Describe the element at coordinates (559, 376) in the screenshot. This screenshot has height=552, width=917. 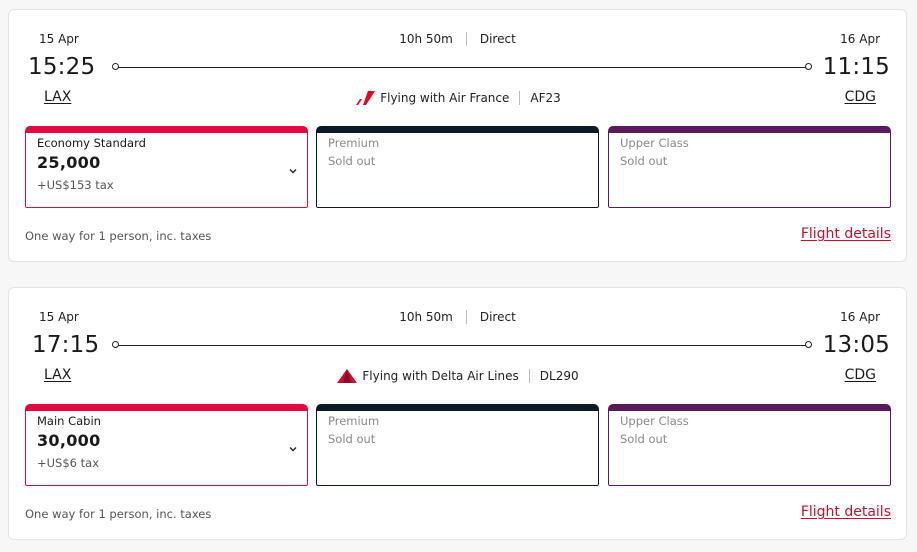
I see `flight-number: DL290` at that location.